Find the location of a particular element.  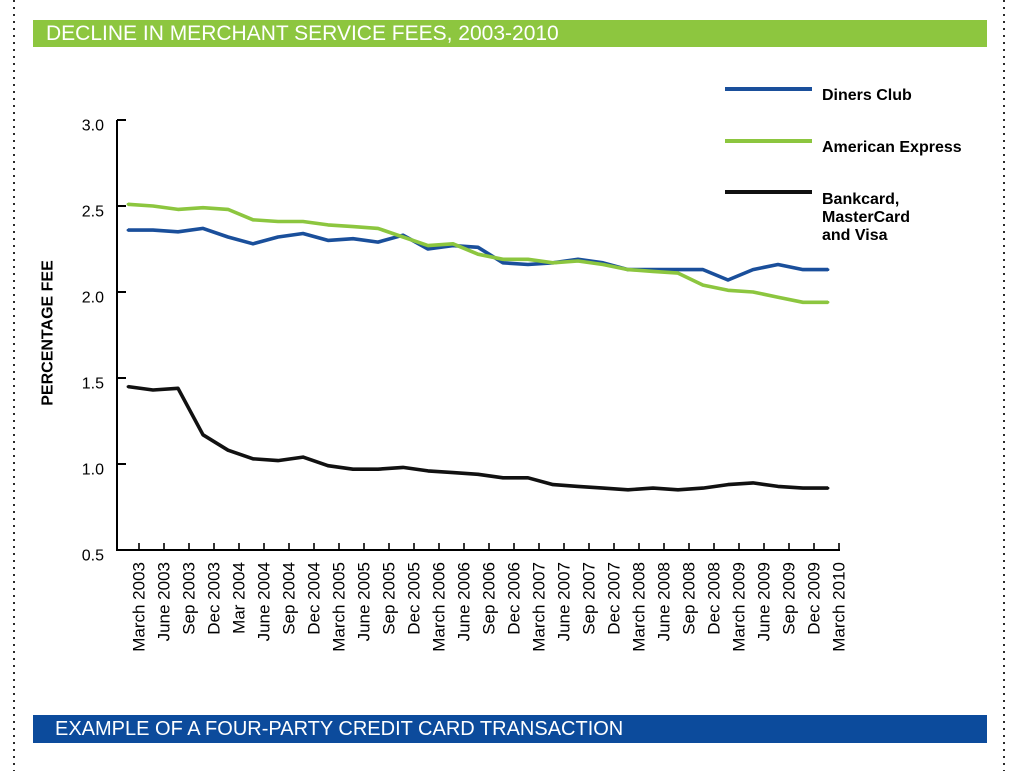

right-dotted-border is located at coordinates (1004, 385).